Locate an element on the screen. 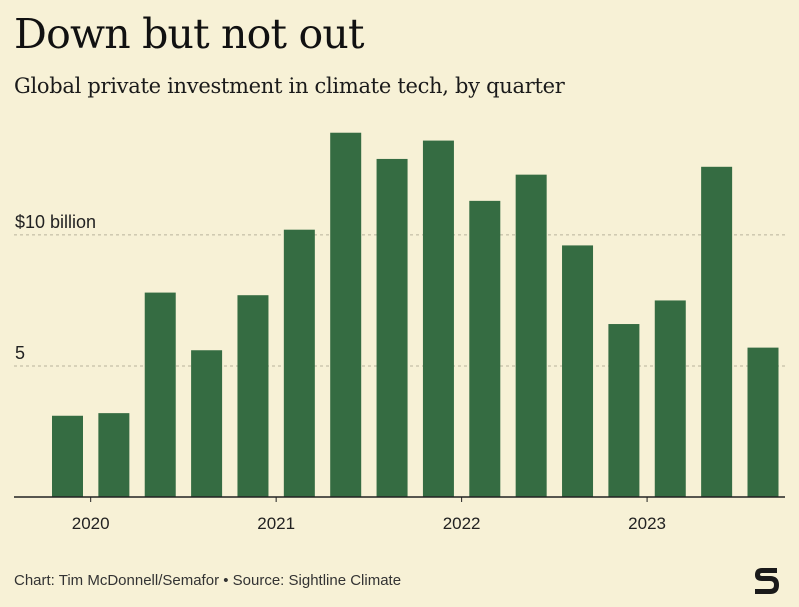 This screenshot has width=799, height=607. x-tick-label: 2021 is located at coordinates (276, 523).